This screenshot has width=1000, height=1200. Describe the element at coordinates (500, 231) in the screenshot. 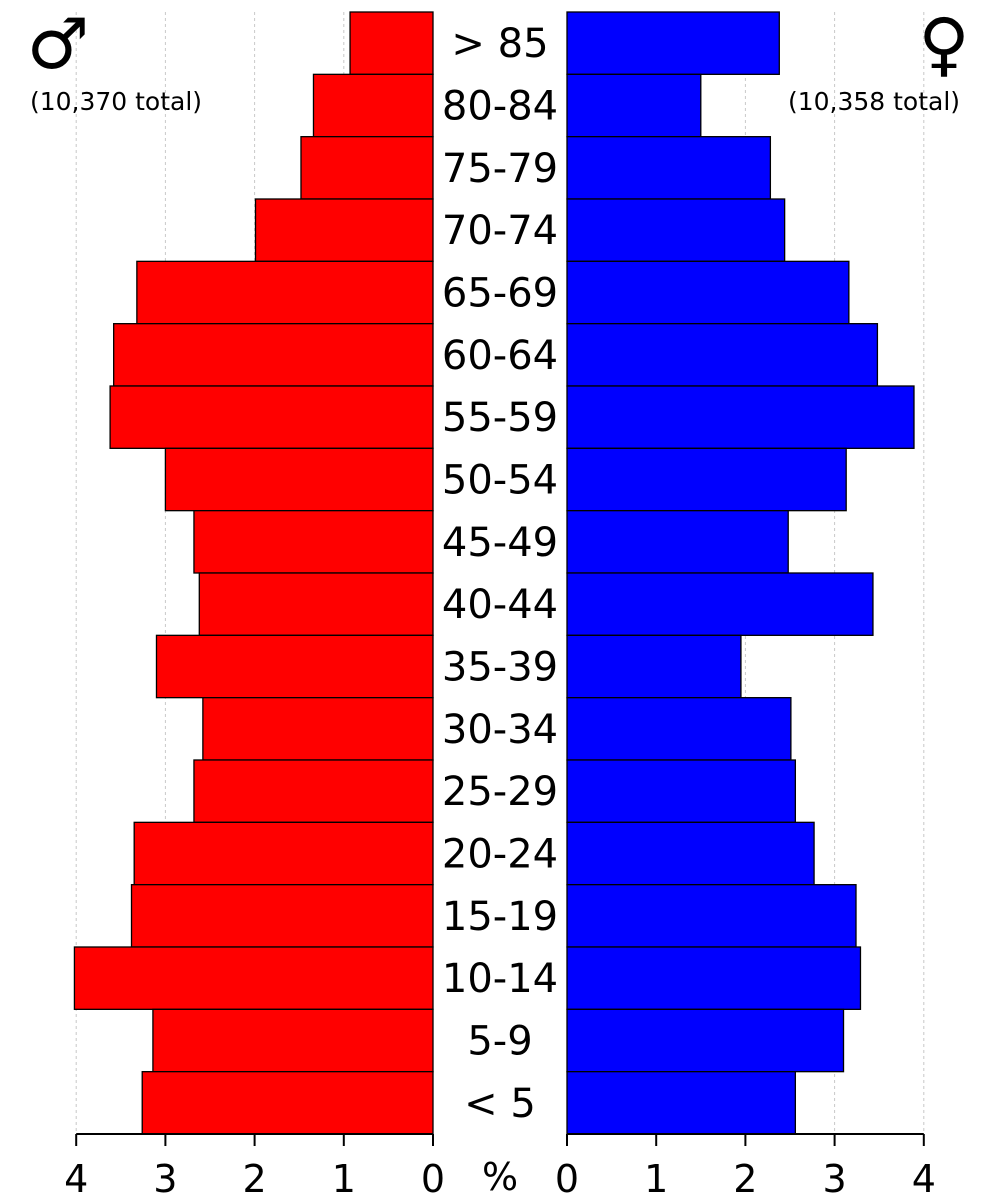

I see `age-label-3: 70-74` at that location.